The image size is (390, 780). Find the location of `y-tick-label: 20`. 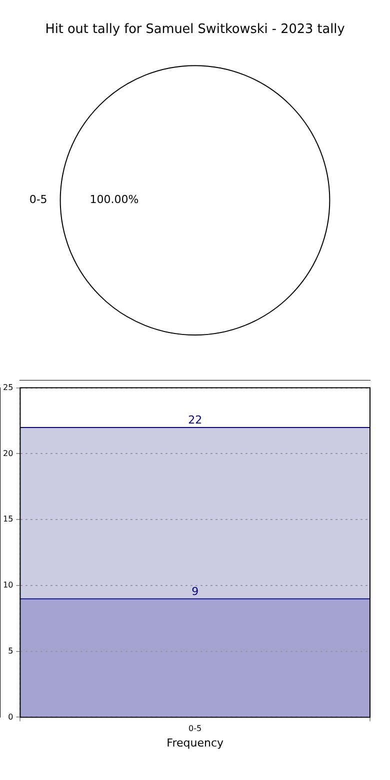

y-tick-label: 20 is located at coordinates (8, 453).